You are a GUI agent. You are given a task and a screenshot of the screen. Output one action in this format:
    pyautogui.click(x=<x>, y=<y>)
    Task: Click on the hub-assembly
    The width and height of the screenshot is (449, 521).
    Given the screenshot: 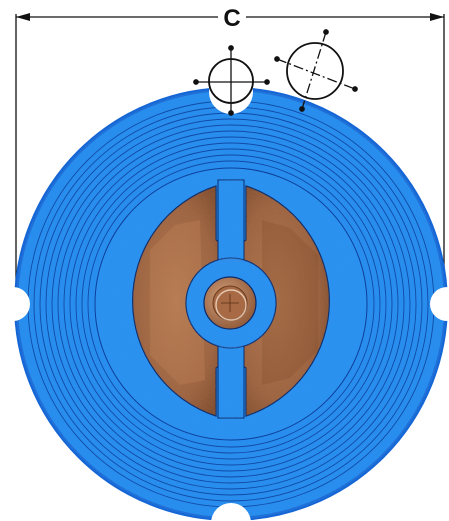 What is the action you would take?
    pyautogui.click(x=231, y=299)
    